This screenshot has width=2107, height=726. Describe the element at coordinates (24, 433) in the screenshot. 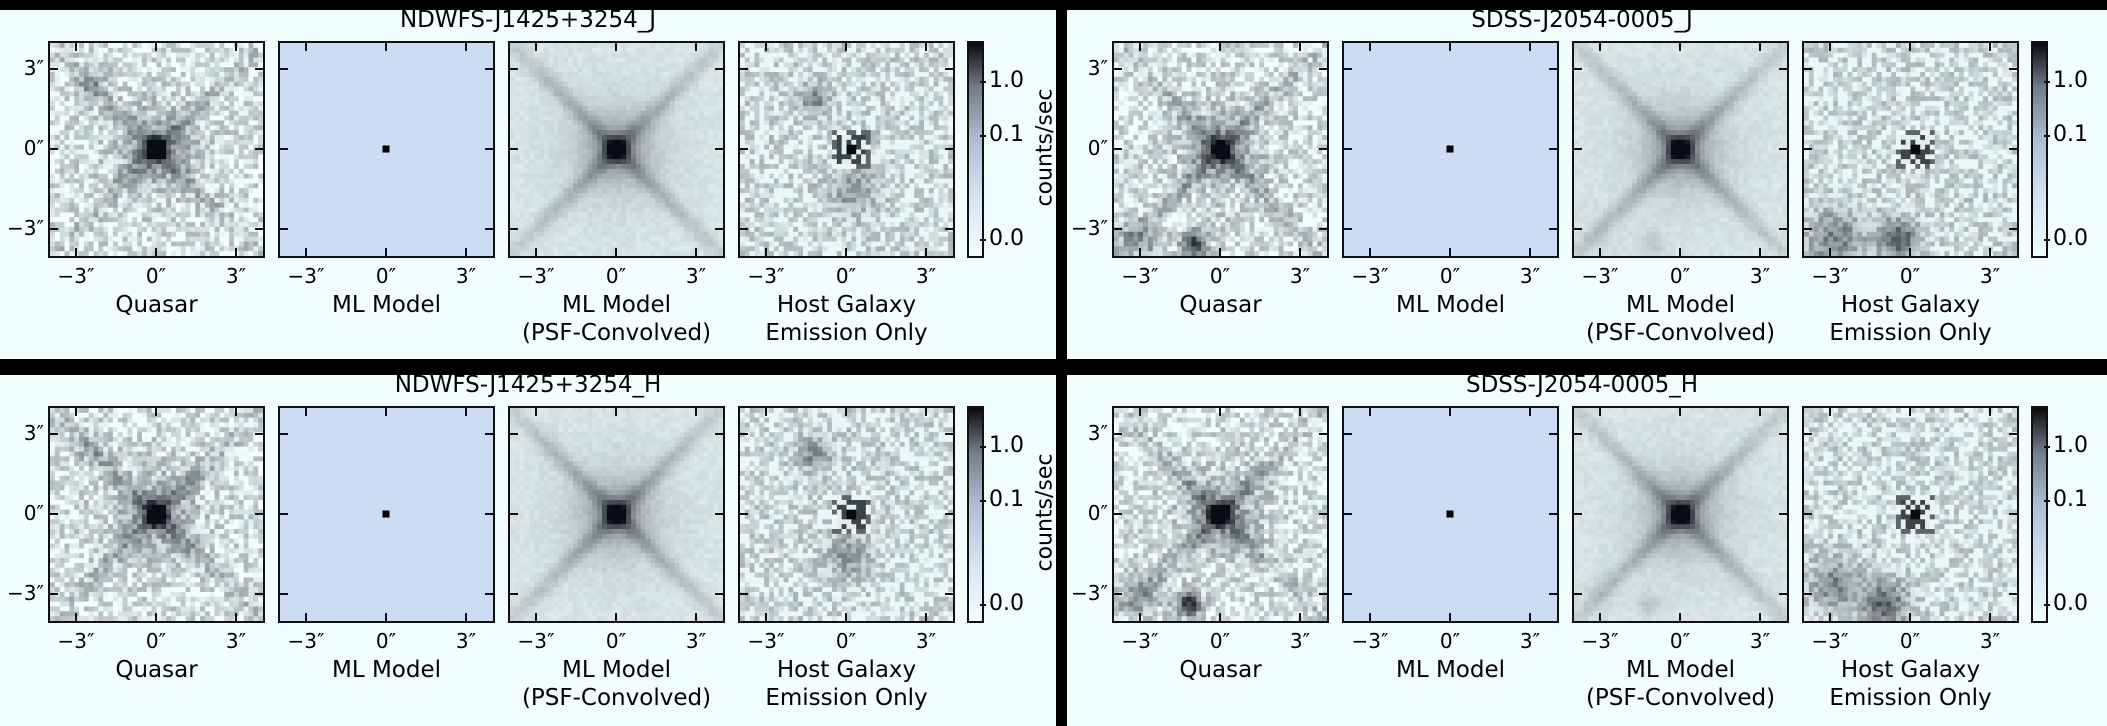

I see `y-tick-label: 3″` at that location.